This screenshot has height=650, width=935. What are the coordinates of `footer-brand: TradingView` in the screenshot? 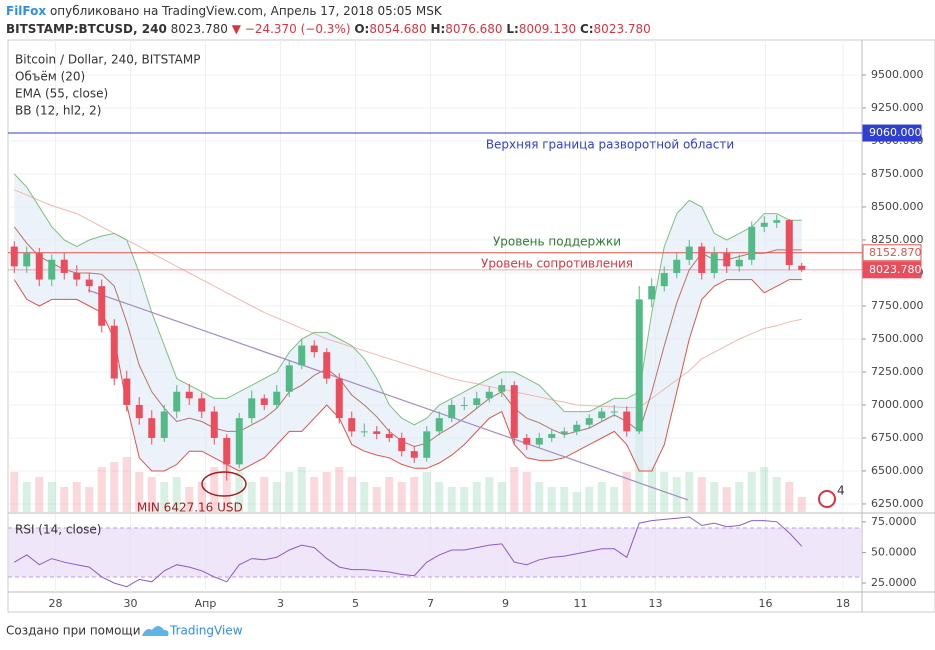 It's located at (206, 631).